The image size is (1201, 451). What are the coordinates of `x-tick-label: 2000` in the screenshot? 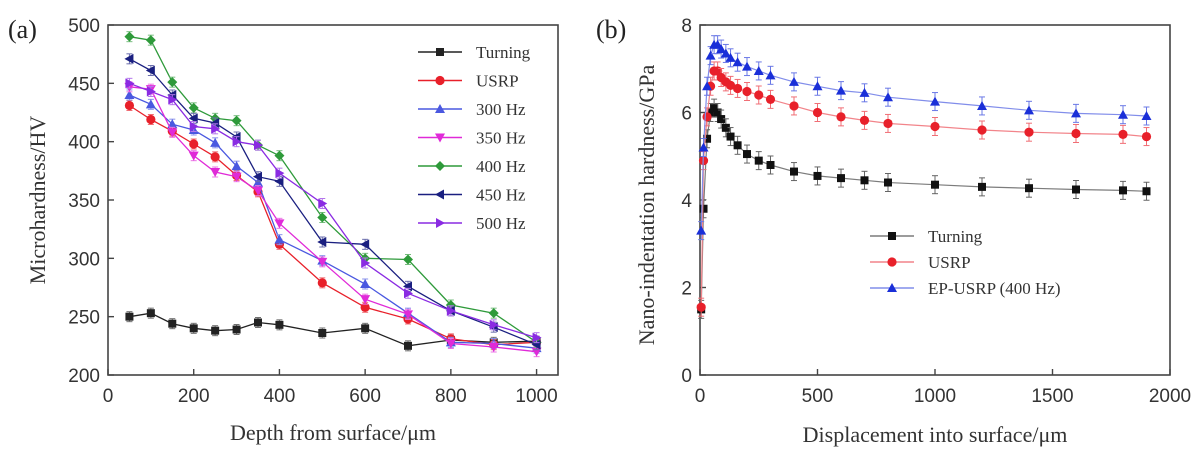 It's located at (1170, 396).